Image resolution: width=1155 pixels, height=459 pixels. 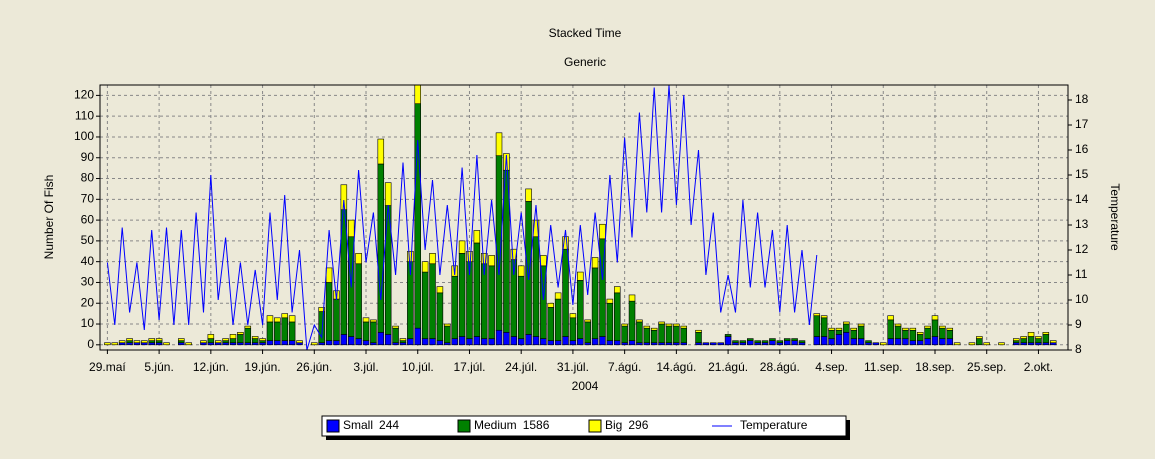 What do you see at coordinates (88, 178) in the screenshot?
I see `y-tick-label: 80` at bounding box center [88, 178].